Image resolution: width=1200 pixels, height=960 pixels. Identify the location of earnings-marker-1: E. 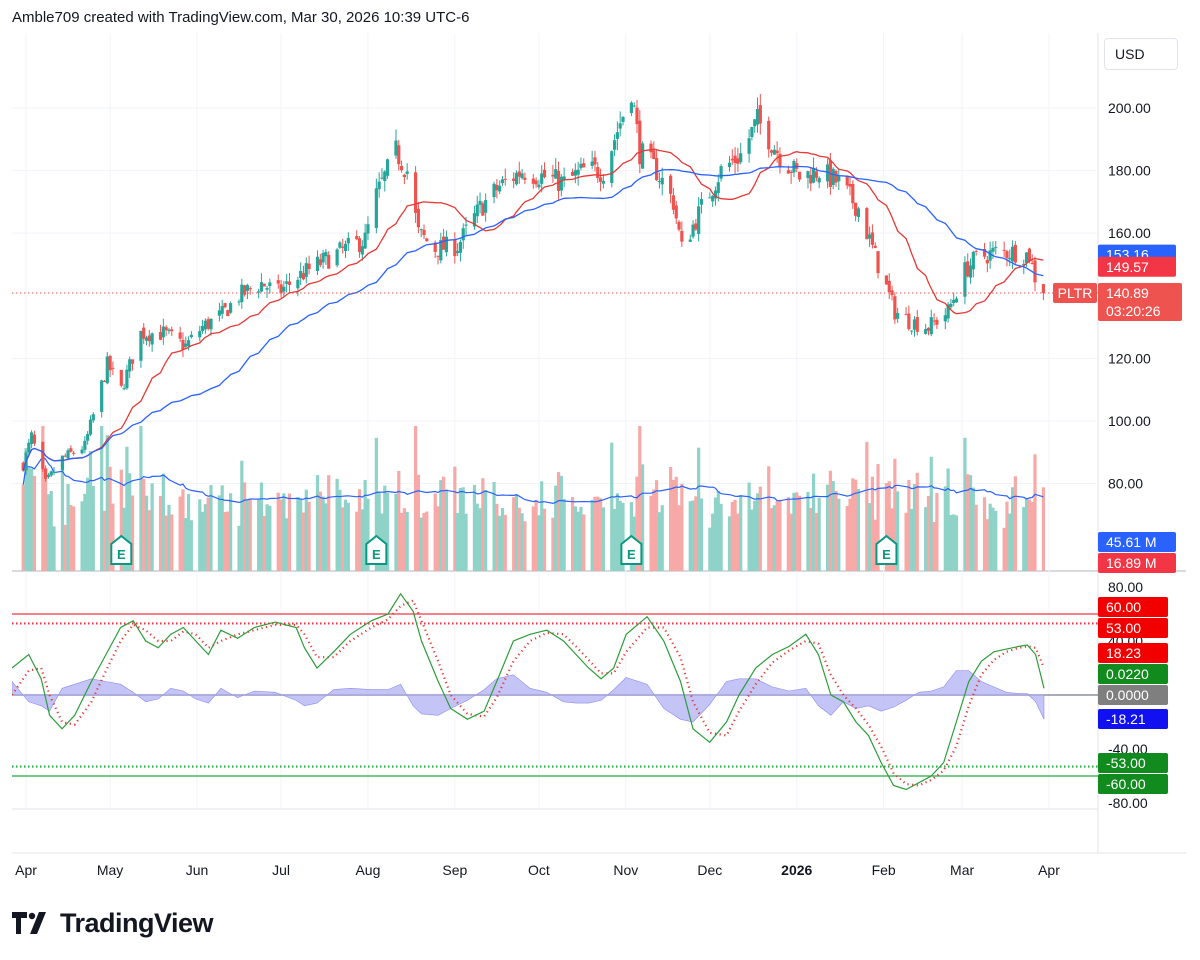
(121, 549).